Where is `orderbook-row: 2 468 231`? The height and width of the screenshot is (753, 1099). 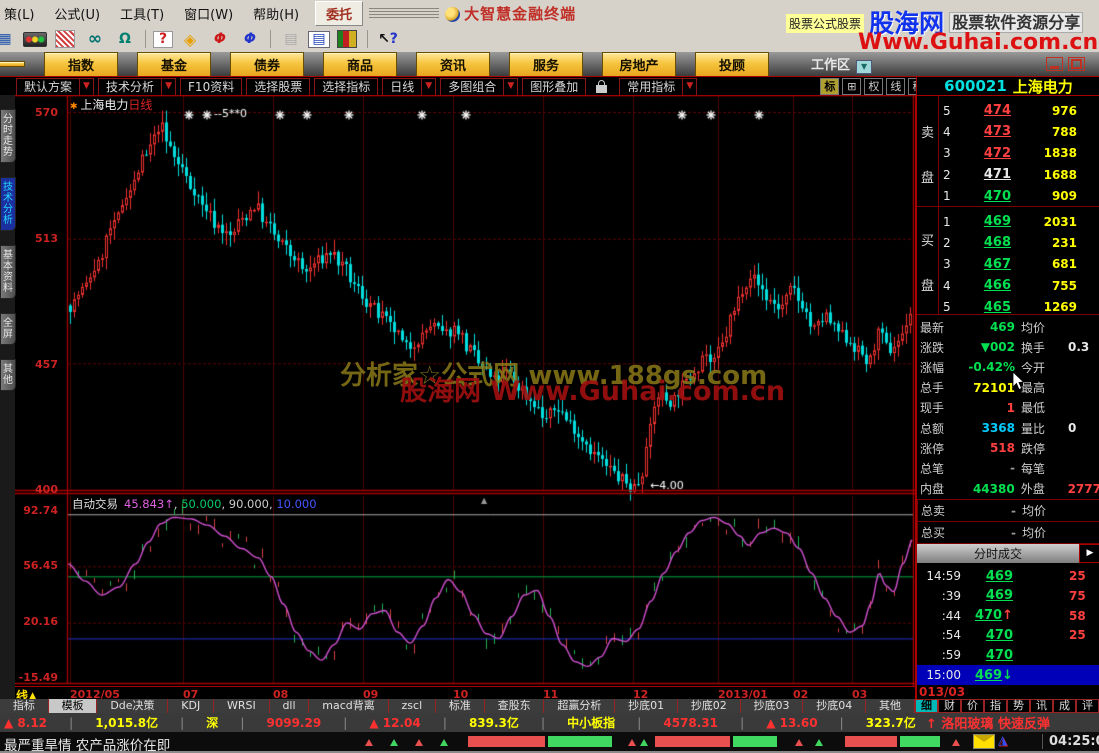
orderbook-row: 2 468 231 is located at coordinates (1019, 242).